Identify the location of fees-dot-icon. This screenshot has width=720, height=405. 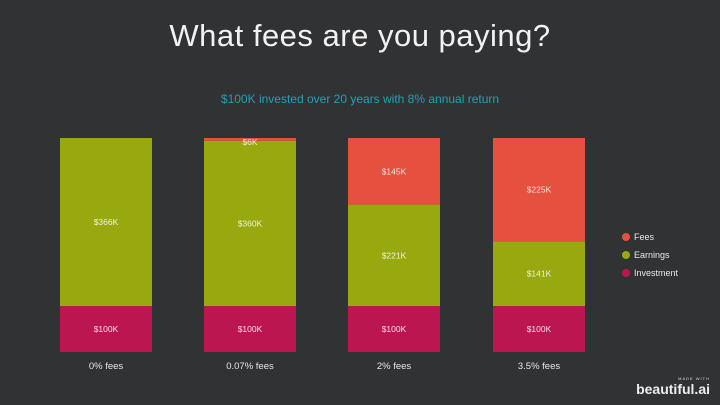
(626, 237).